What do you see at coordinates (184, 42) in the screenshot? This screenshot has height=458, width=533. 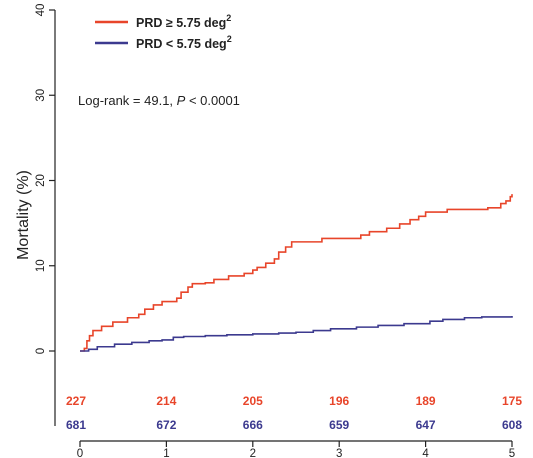 I see `legend-label-low-prd: PRD < 5.75 deg2` at bounding box center [184, 42].